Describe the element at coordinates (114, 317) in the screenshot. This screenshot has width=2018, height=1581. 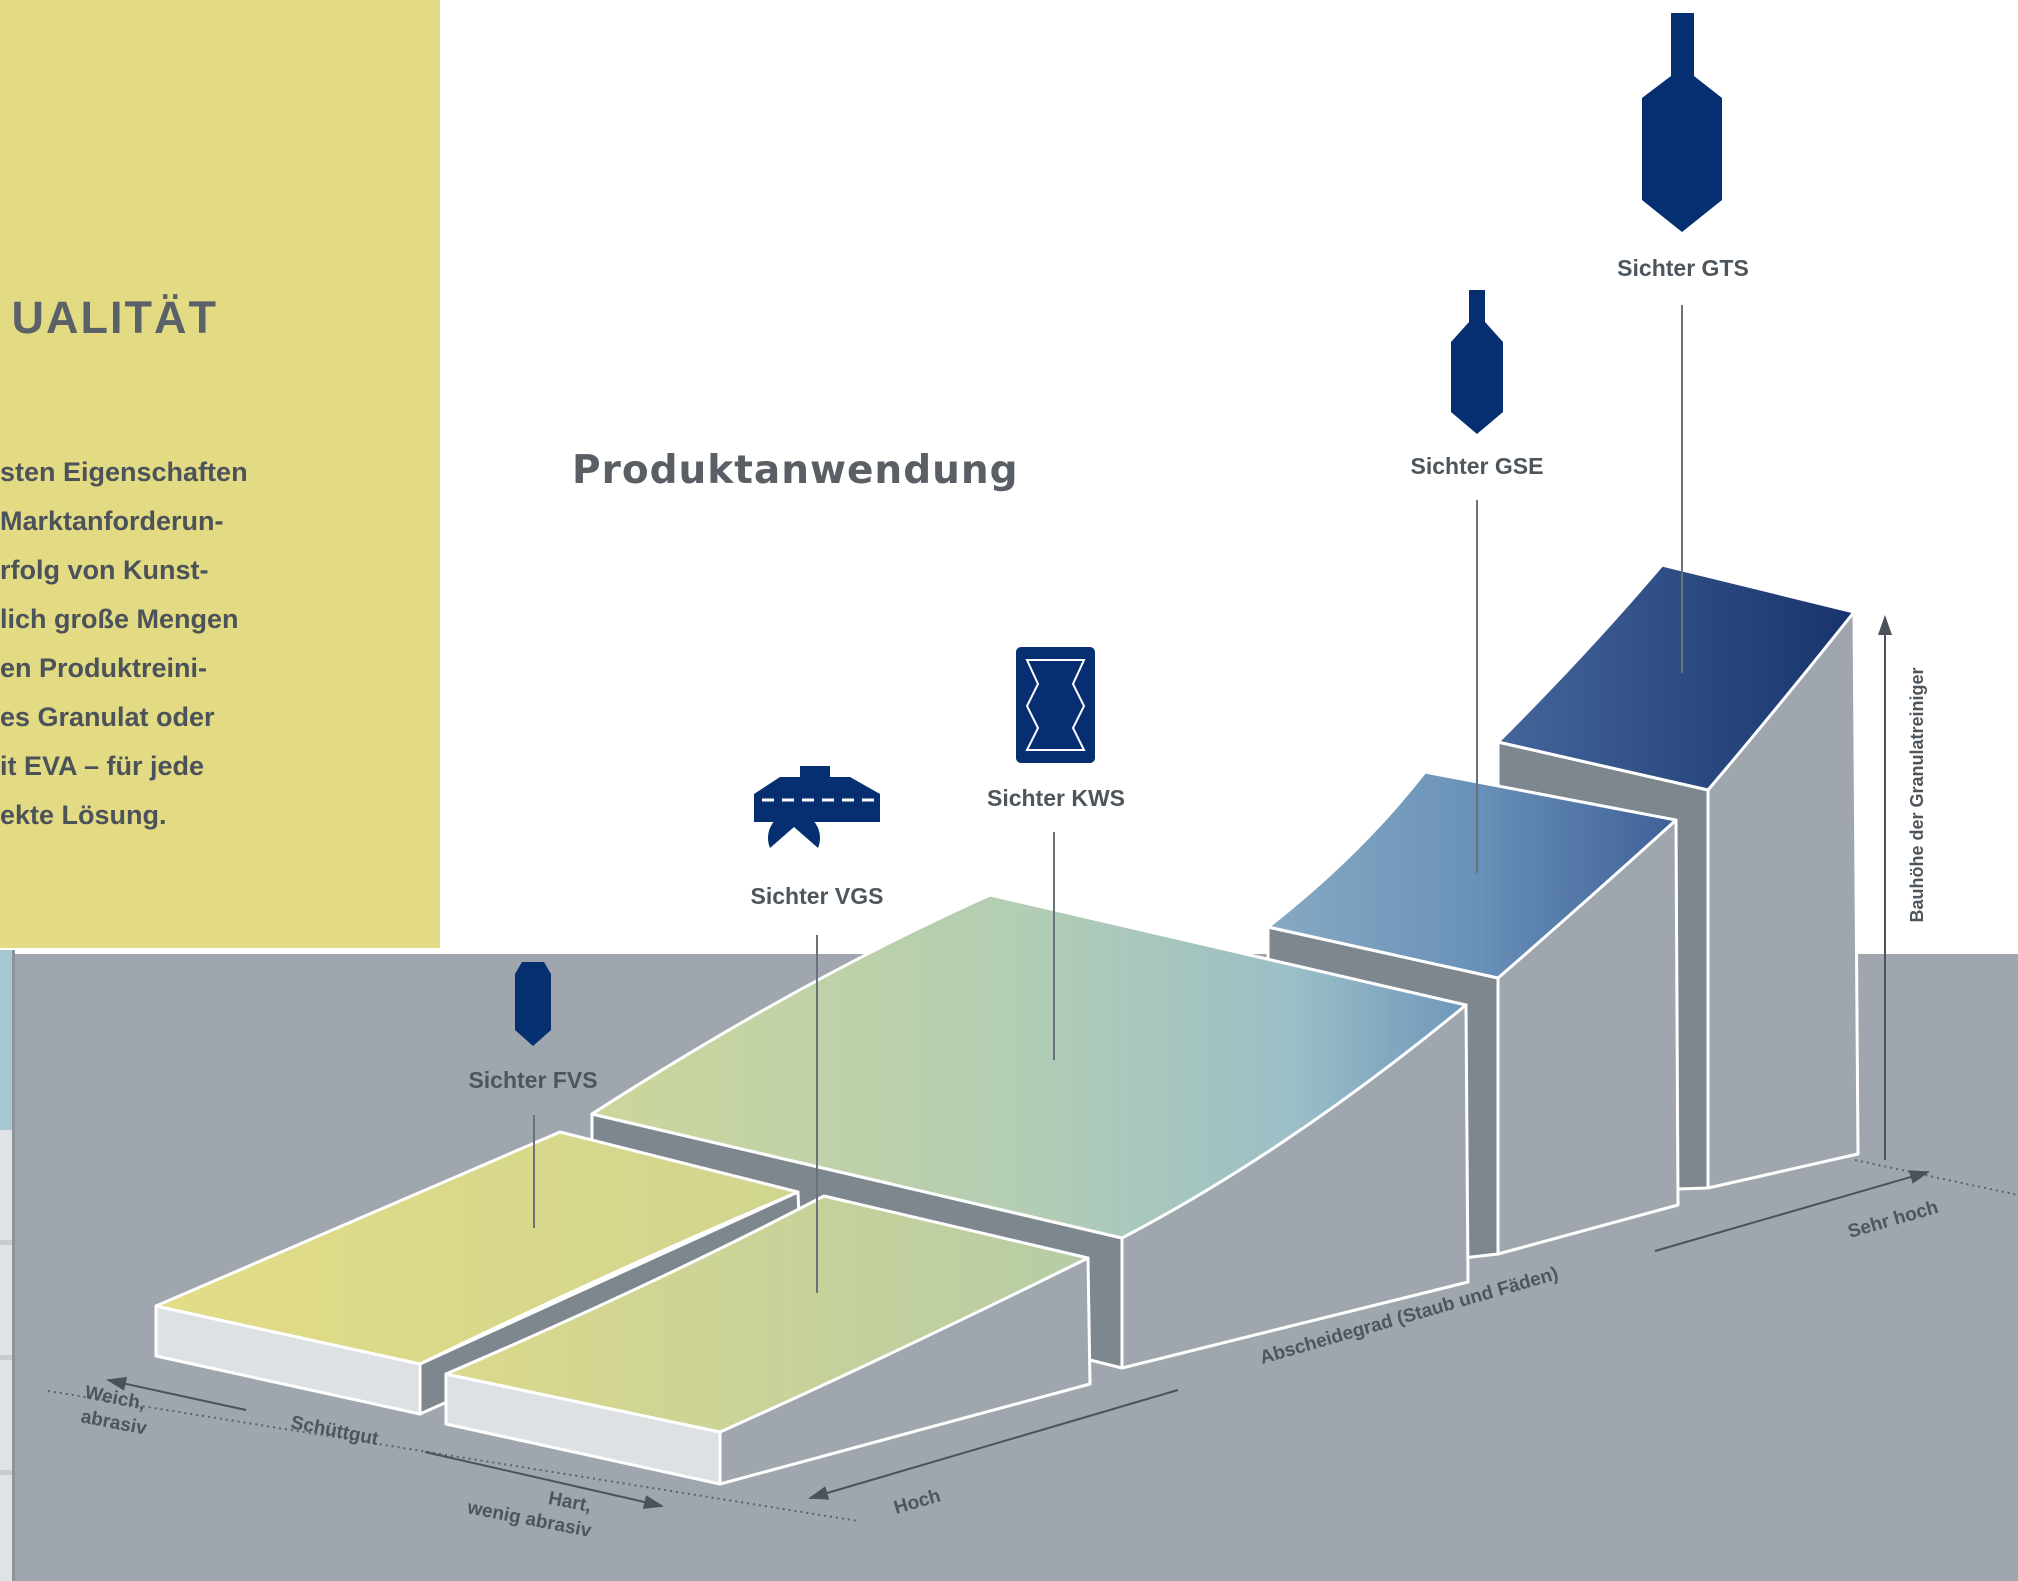
I see `panel-heading: UALITÄT` at that location.